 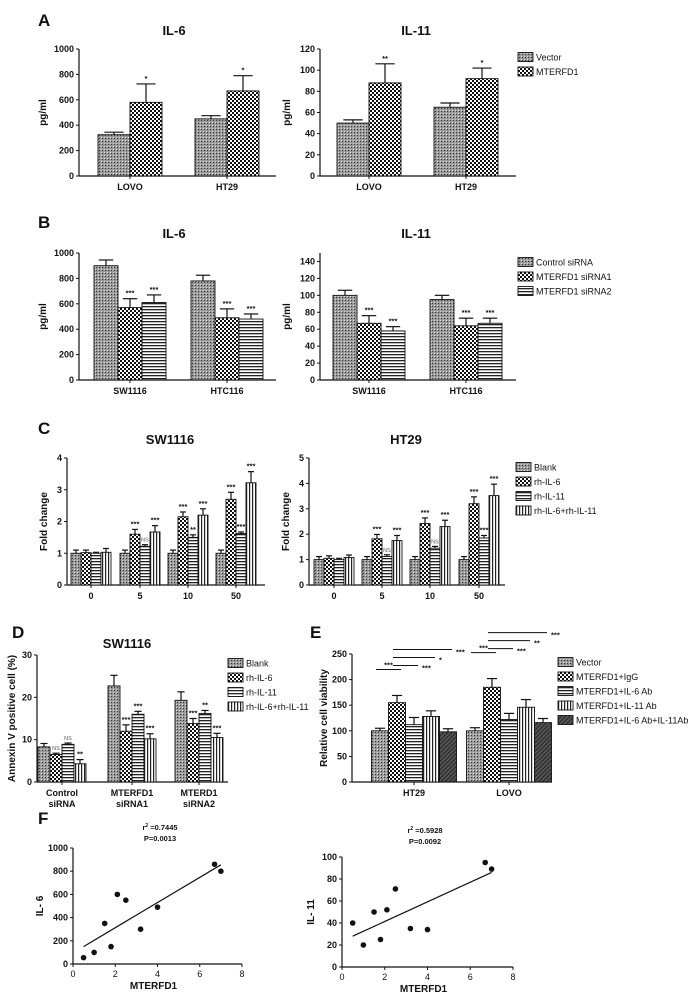 I want to click on regression-line, so click(x=152, y=906).